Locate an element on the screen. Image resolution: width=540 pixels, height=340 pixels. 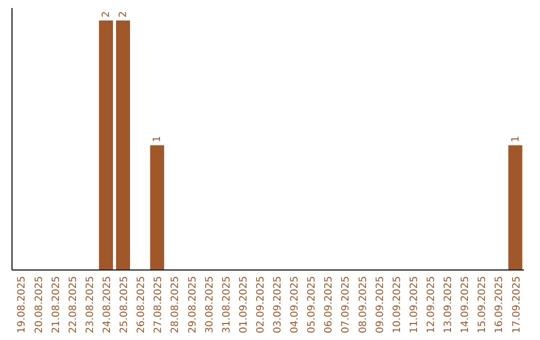
x-tick-label: 29.08.2025 is located at coordinates (192, 305).